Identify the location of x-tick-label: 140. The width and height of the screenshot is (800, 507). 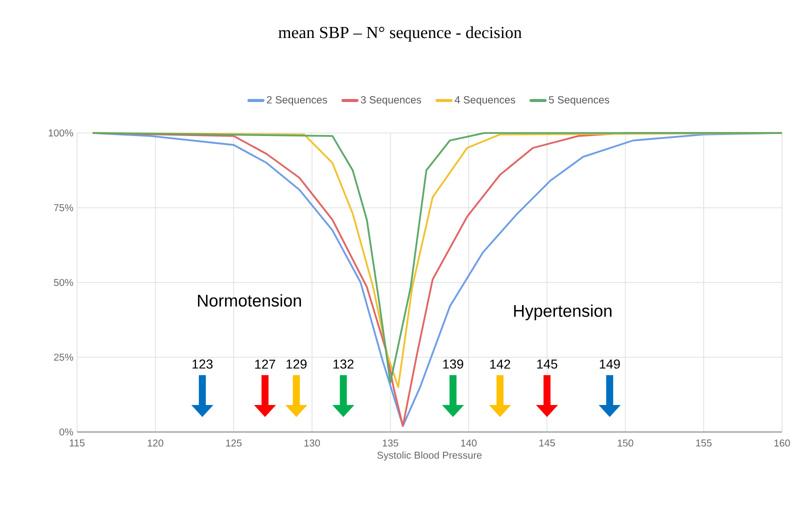
(469, 443).